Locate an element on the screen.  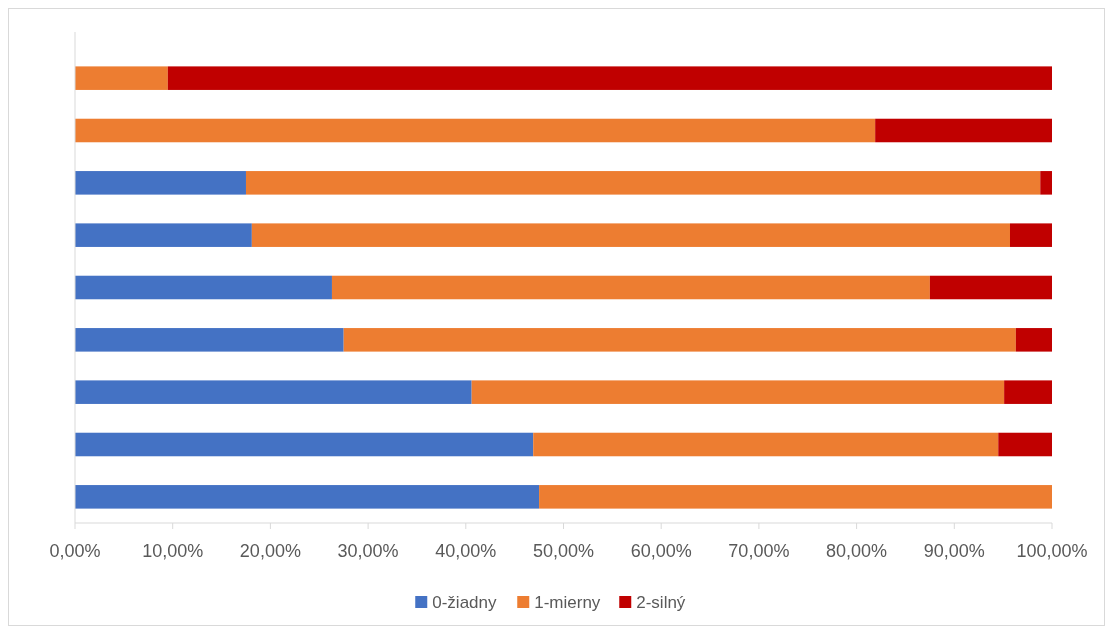
legend-label: 1-mierny is located at coordinates (567, 602).